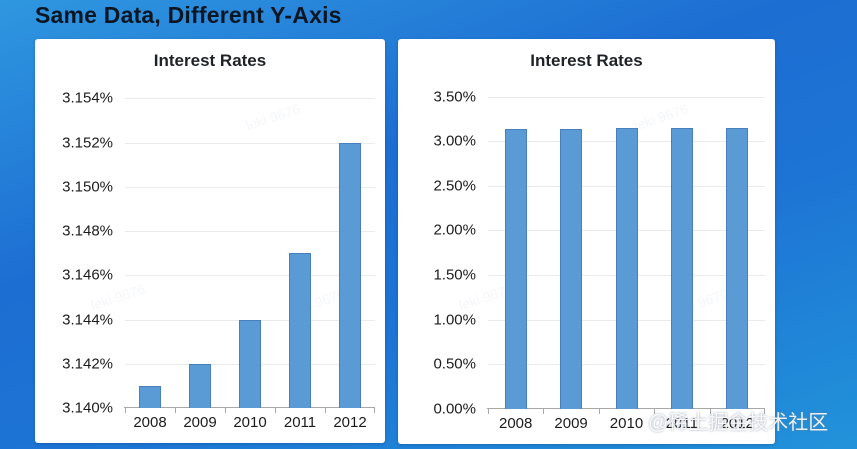 This screenshot has height=449, width=857. What do you see at coordinates (454, 141) in the screenshot?
I see `y-tick-label: 3.00%` at bounding box center [454, 141].